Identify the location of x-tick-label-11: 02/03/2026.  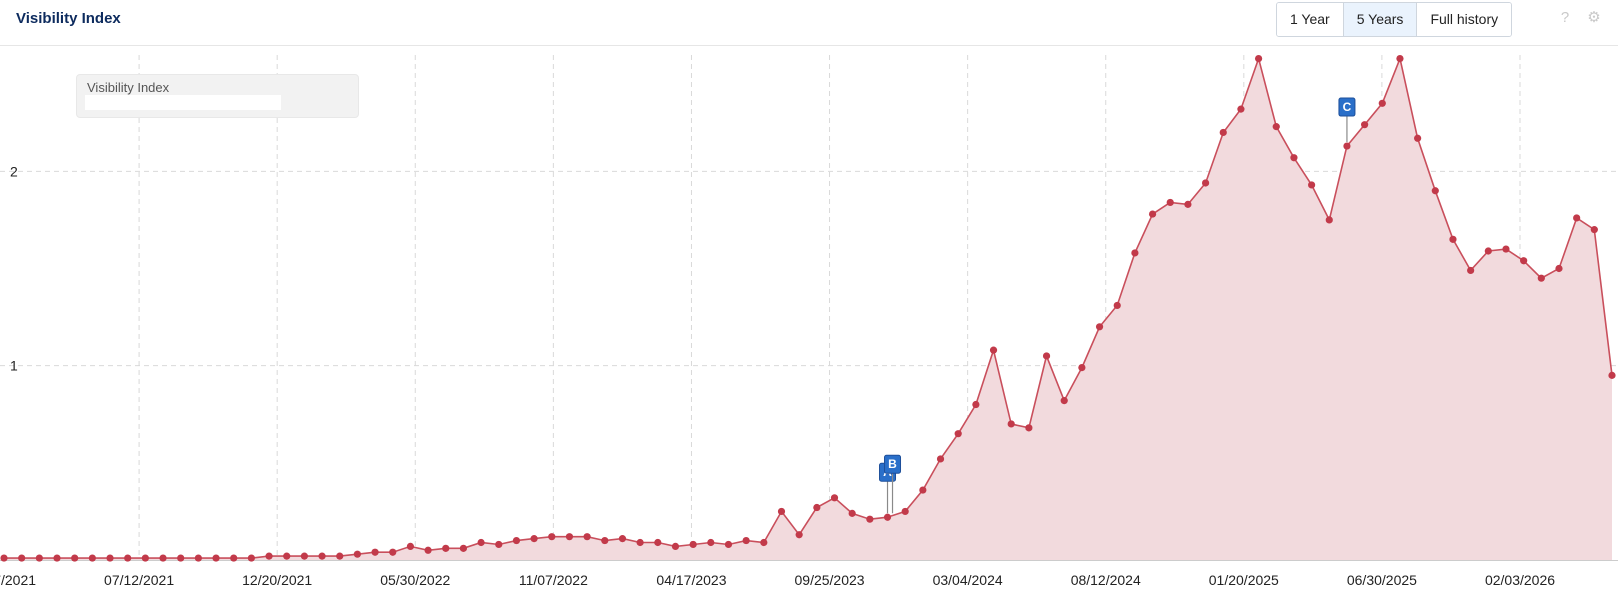
(1520, 580).